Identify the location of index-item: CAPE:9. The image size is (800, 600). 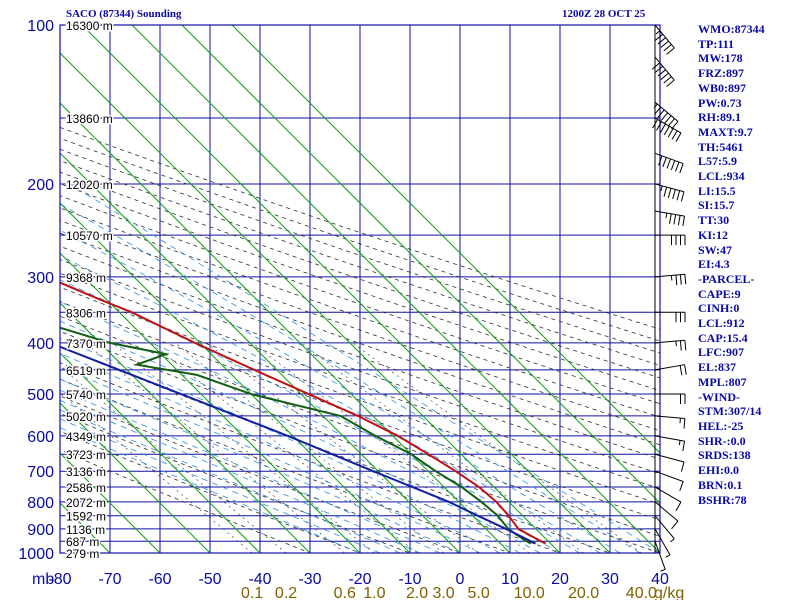
(719, 293).